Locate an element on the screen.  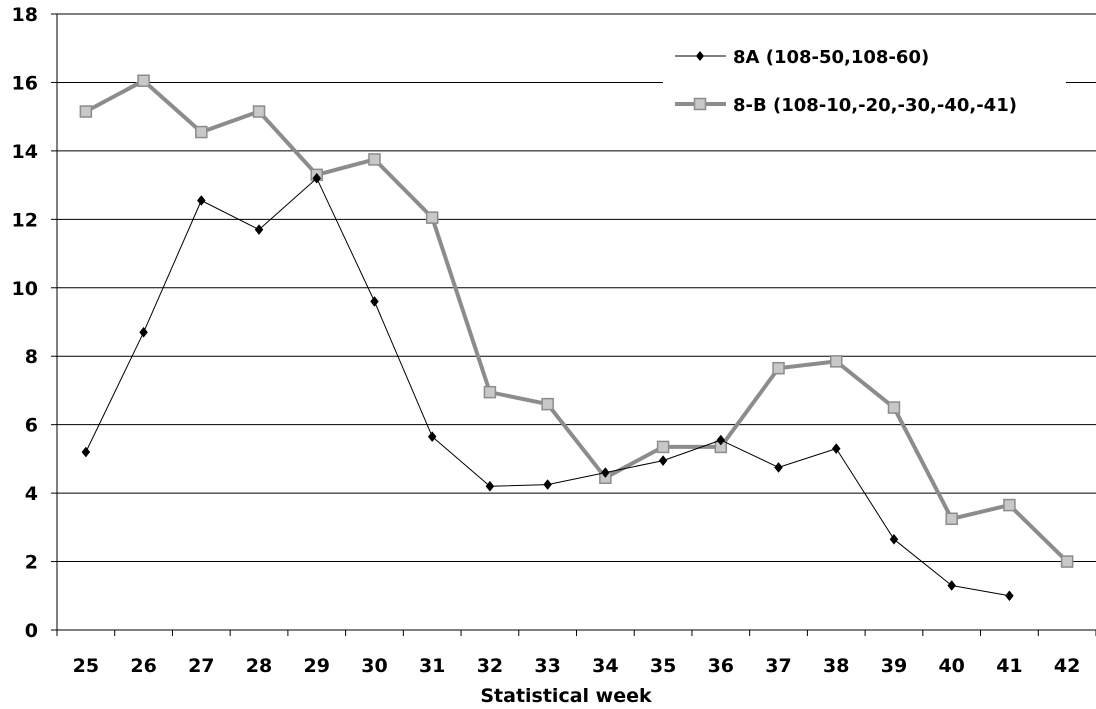
x-tick-label: 40 is located at coordinates (951, 666).